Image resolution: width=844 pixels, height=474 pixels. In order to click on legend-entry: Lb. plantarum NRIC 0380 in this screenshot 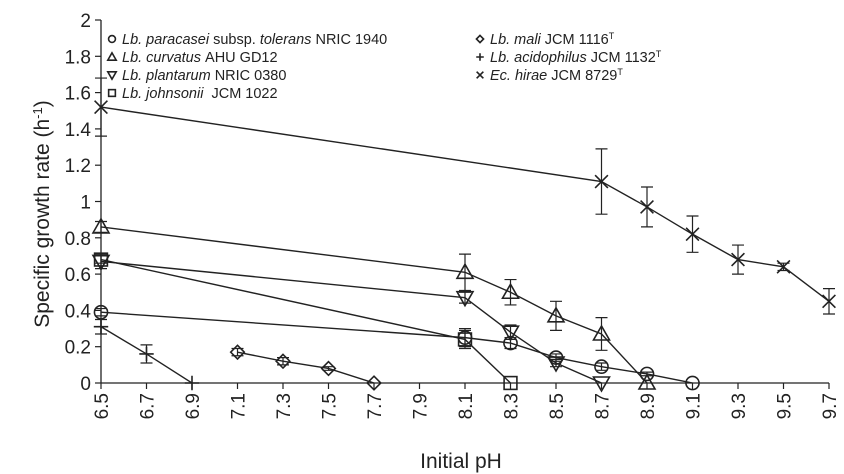, I will do `click(204, 76)`.